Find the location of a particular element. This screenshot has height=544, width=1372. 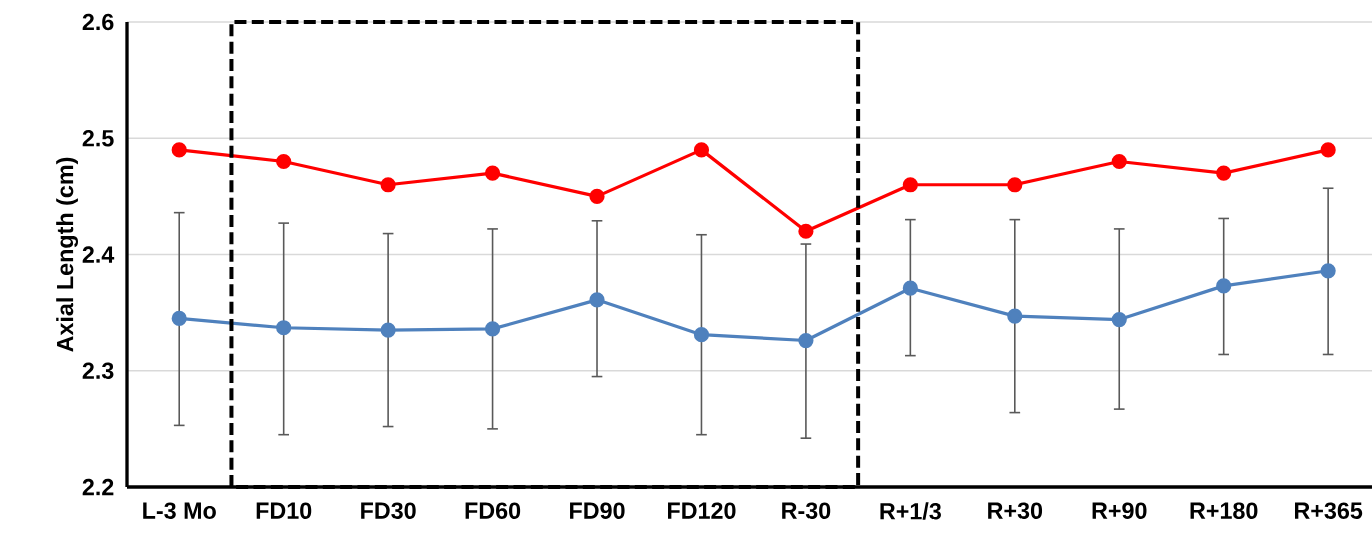

y-tick-label: 2.6 is located at coordinates (98, 22).